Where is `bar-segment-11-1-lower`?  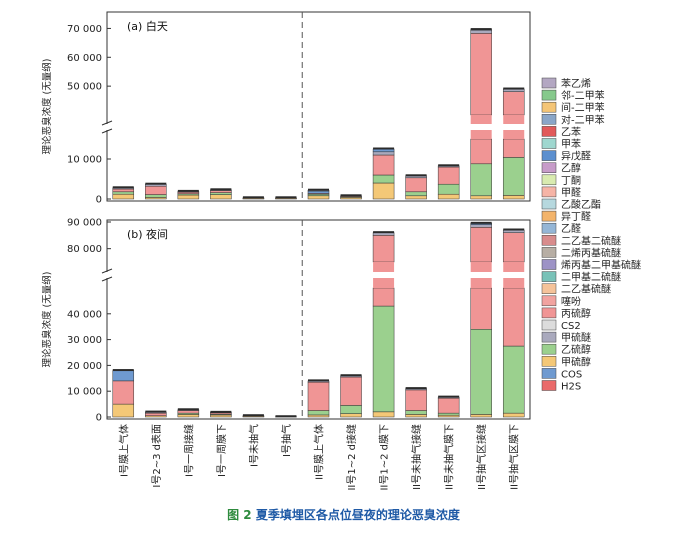 bar-segment-11-1-lower is located at coordinates (481, 180).